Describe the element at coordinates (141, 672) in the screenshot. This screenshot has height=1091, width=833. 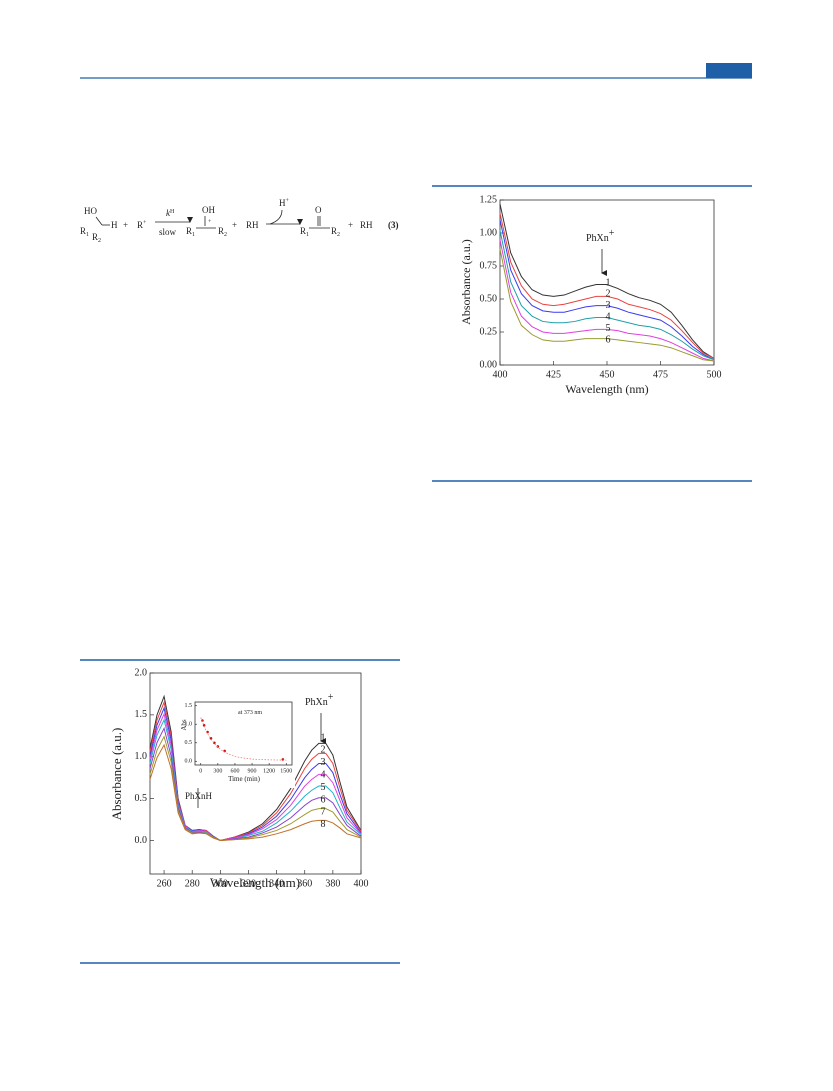
I see `y-tick-label: 2.0` at that location.